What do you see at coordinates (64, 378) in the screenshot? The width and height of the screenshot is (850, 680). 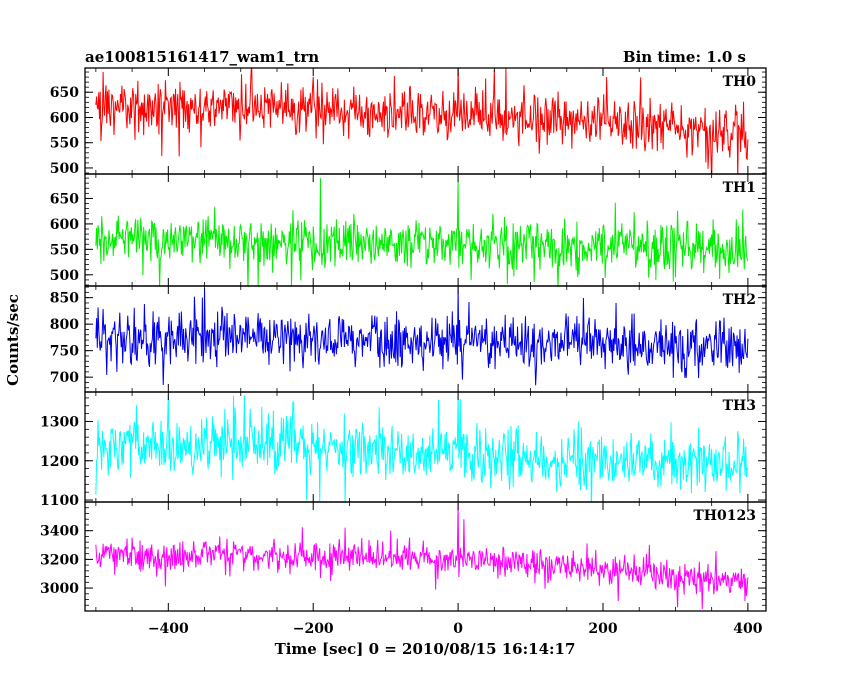 I see `y-tick-label: 700` at bounding box center [64, 378].